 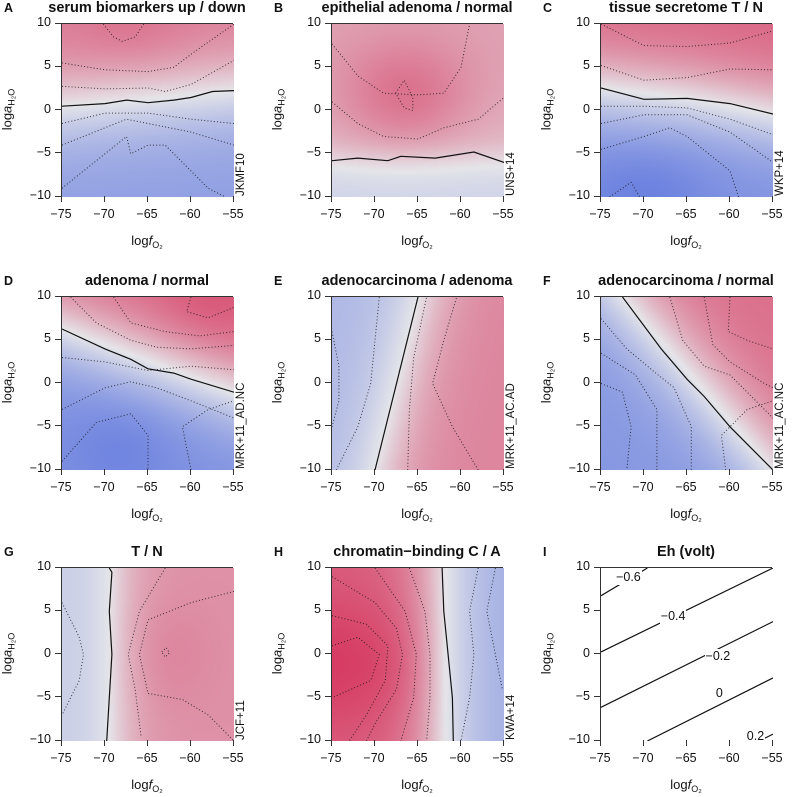 I want to click on contour-label: −0.4, so click(x=673, y=617).